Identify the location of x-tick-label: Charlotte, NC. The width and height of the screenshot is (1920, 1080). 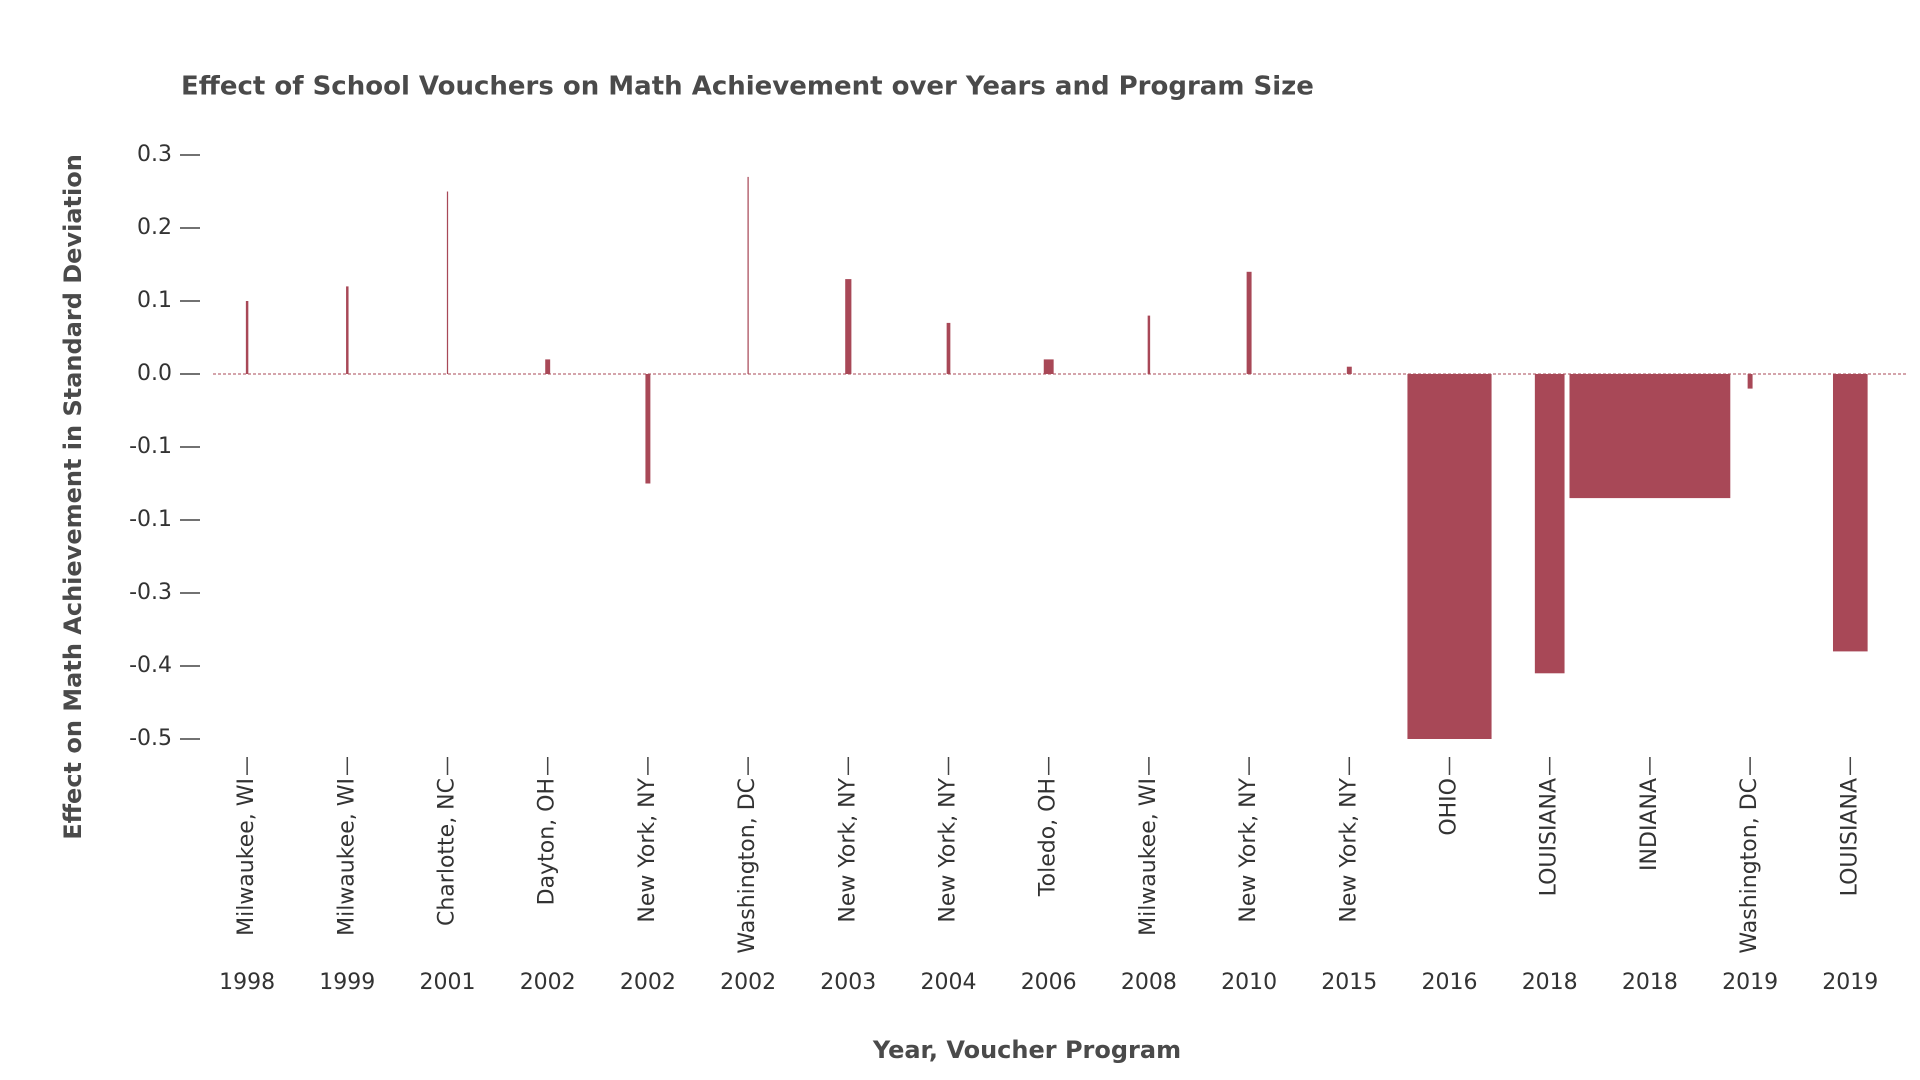
(447, 852).